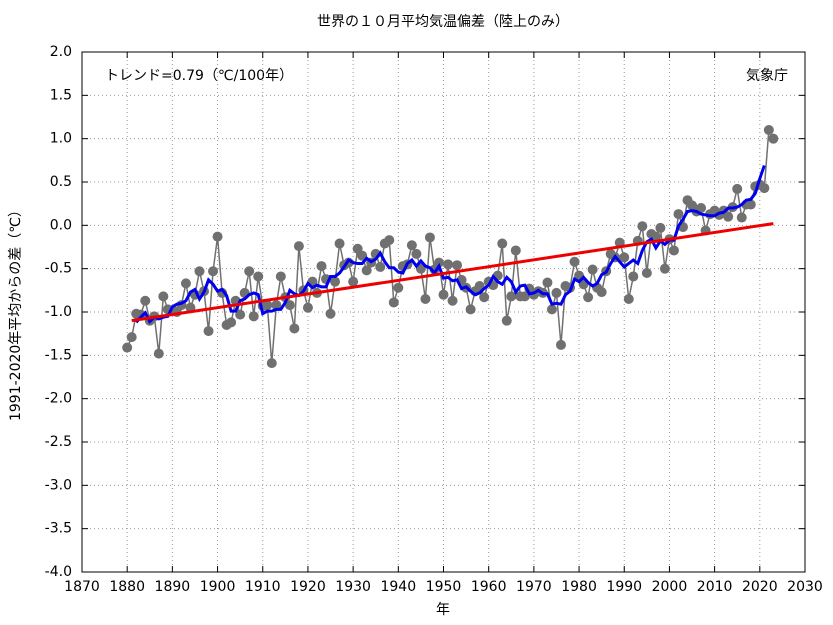 This screenshot has height=625, width=833. Describe the element at coordinates (173, 587) in the screenshot. I see `x-tick-label: 1890` at that location.